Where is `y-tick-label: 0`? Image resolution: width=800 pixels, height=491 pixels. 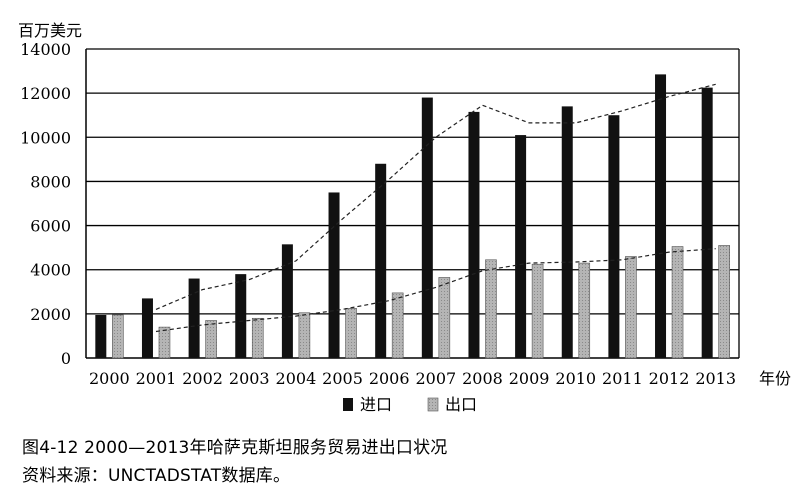
y-tick-label: 0 is located at coordinates (66, 358).